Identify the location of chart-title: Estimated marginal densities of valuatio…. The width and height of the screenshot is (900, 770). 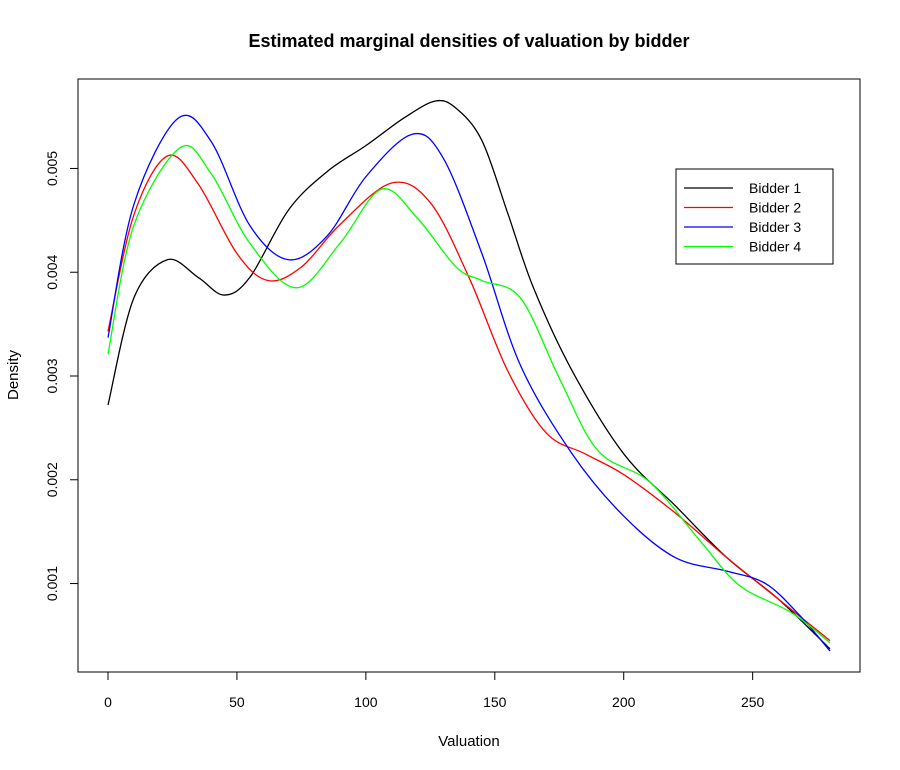
(468, 41).